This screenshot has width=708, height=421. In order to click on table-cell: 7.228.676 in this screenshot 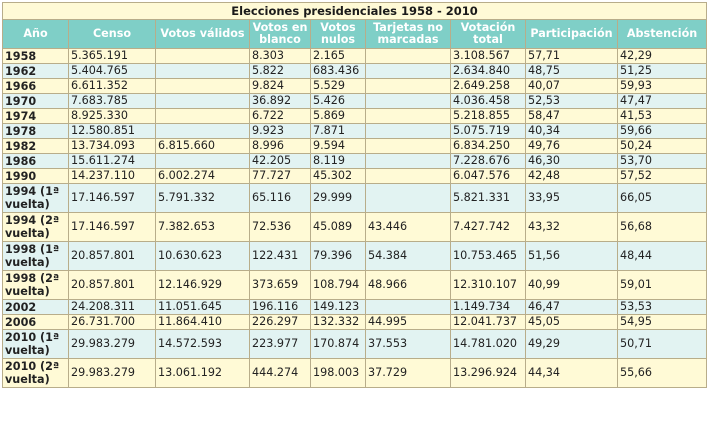, I will do `click(488, 161)`.